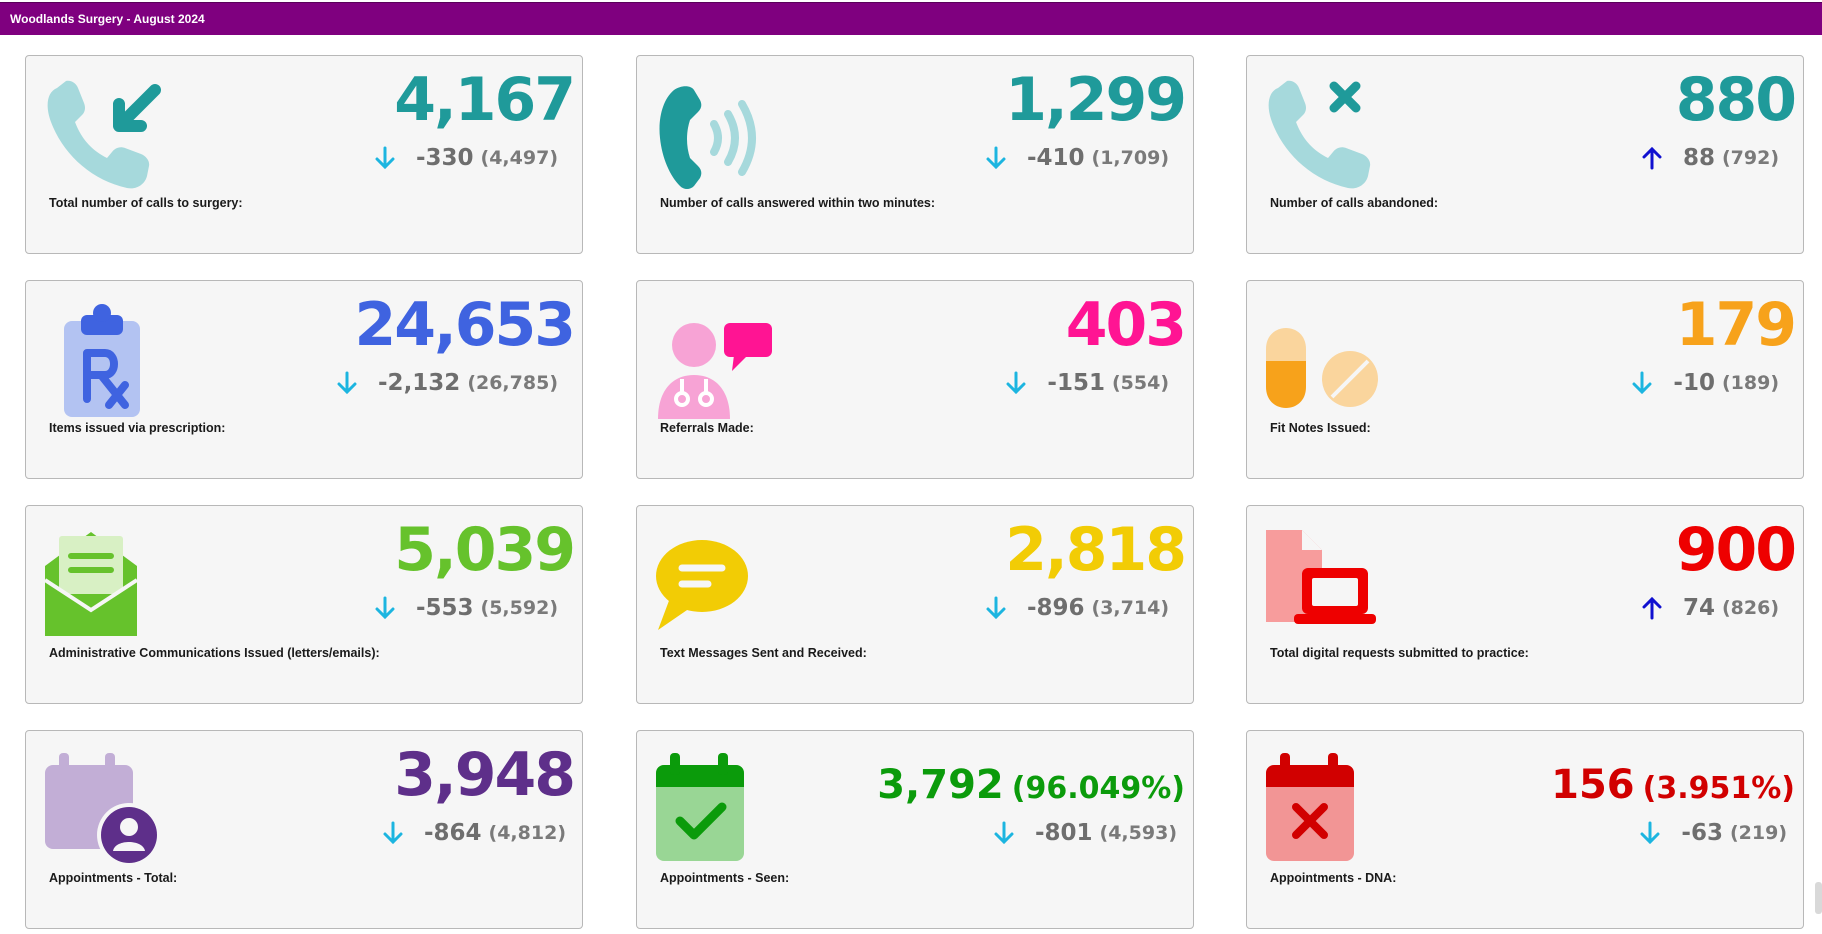 The height and width of the screenshot is (934, 1822). What do you see at coordinates (1310, 807) in the screenshot?
I see `calendar-cross-icon` at bounding box center [1310, 807].